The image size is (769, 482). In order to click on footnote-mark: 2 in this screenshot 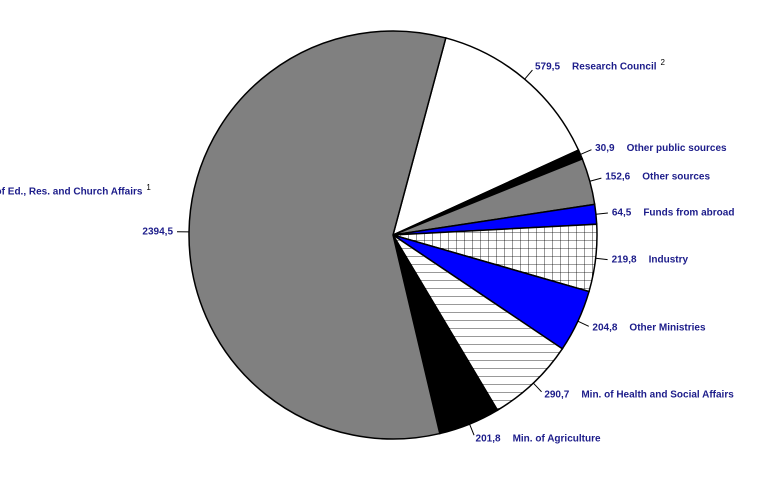, I will do `click(663, 62)`.